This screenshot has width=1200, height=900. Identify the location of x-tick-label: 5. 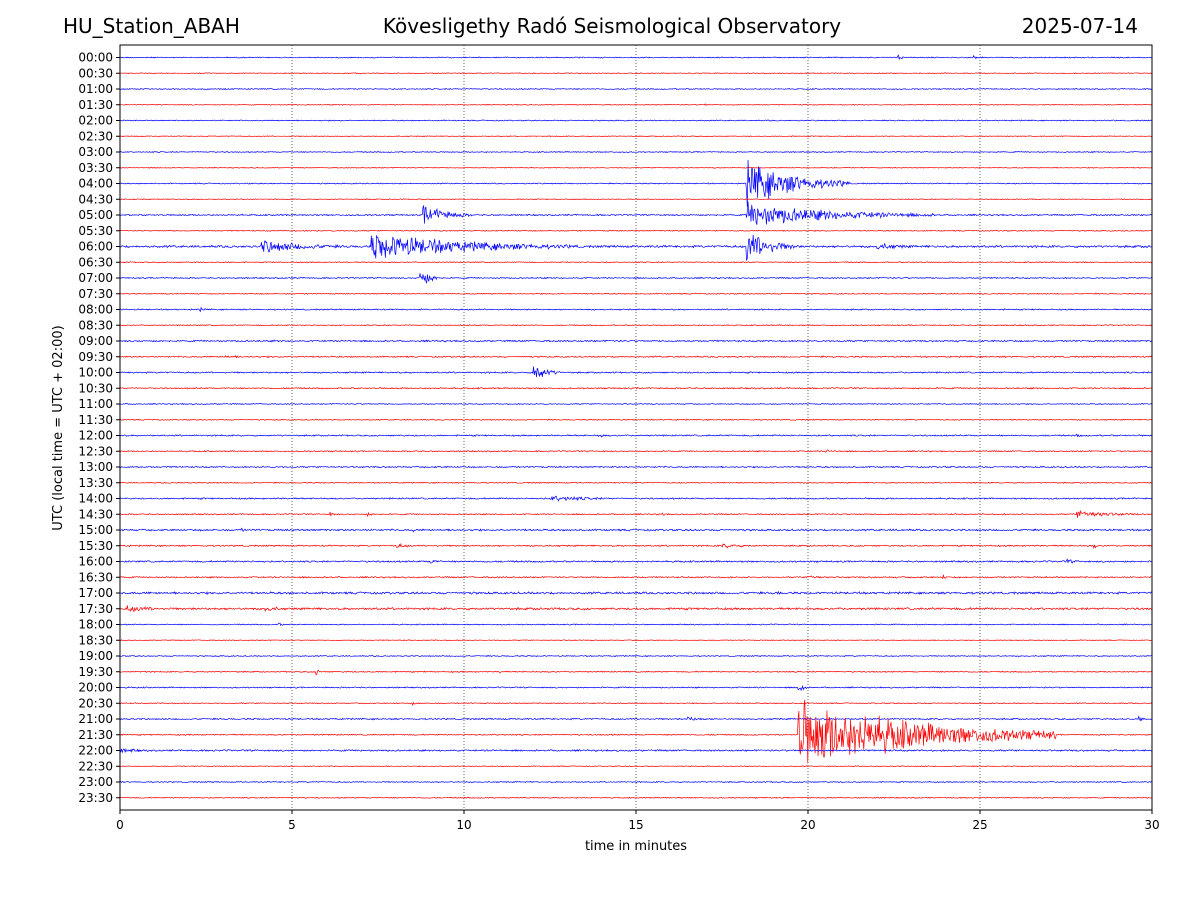
(292, 825).